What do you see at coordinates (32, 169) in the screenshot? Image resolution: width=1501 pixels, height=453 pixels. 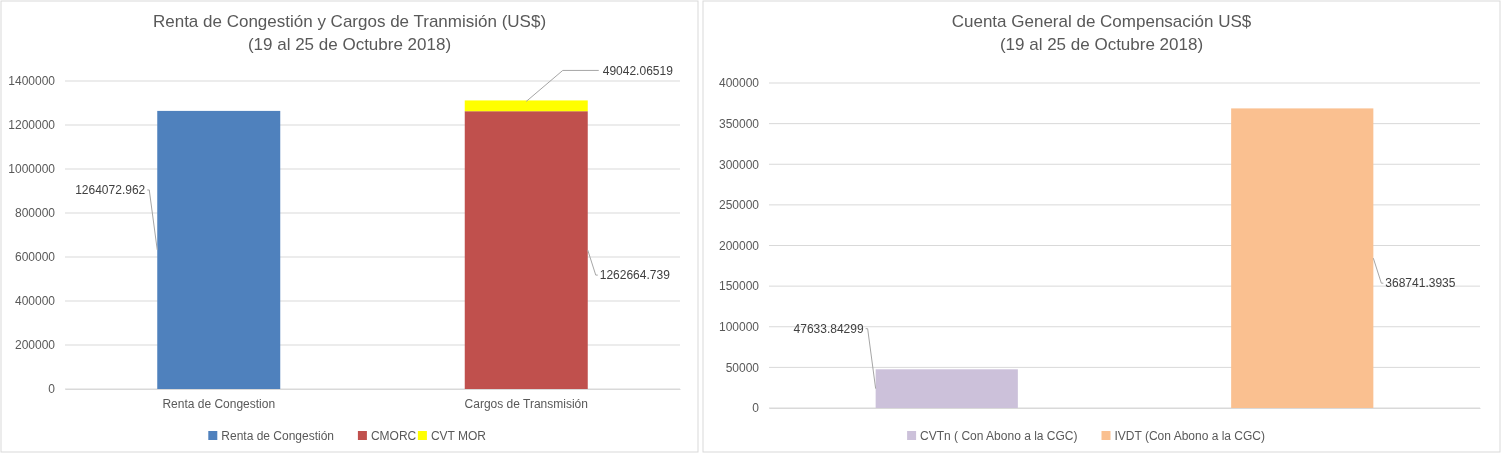 I see `y-tick-label: 1000000` at bounding box center [32, 169].